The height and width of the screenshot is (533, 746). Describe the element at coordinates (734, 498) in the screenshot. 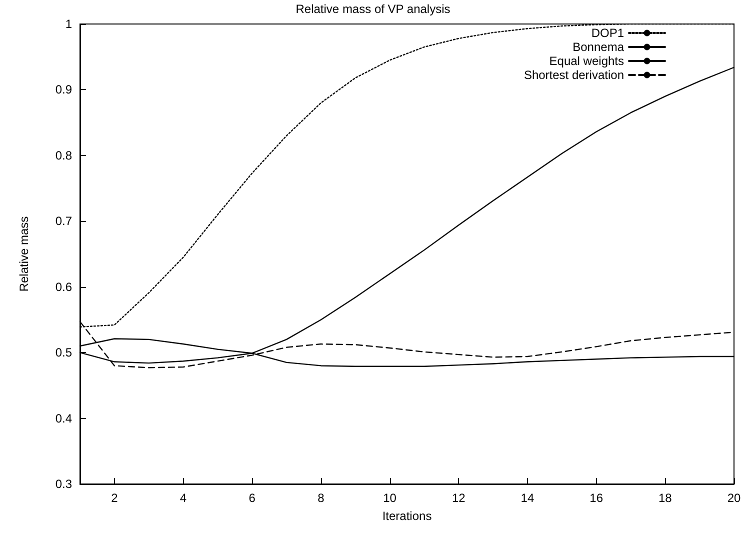

I see `x-tick-label: 20` at that location.